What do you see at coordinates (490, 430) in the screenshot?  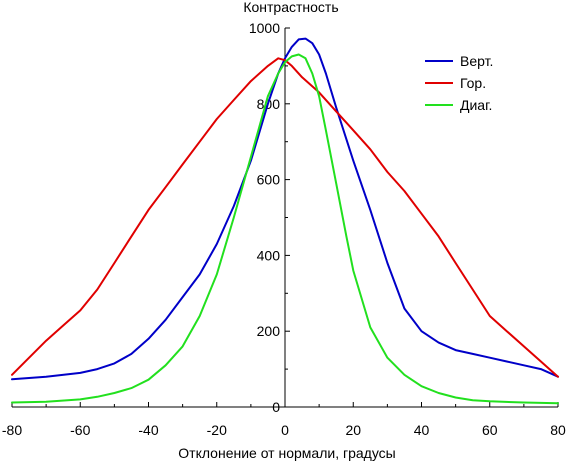 I see `x-tick-label: 60` at bounding box center [490, 430].